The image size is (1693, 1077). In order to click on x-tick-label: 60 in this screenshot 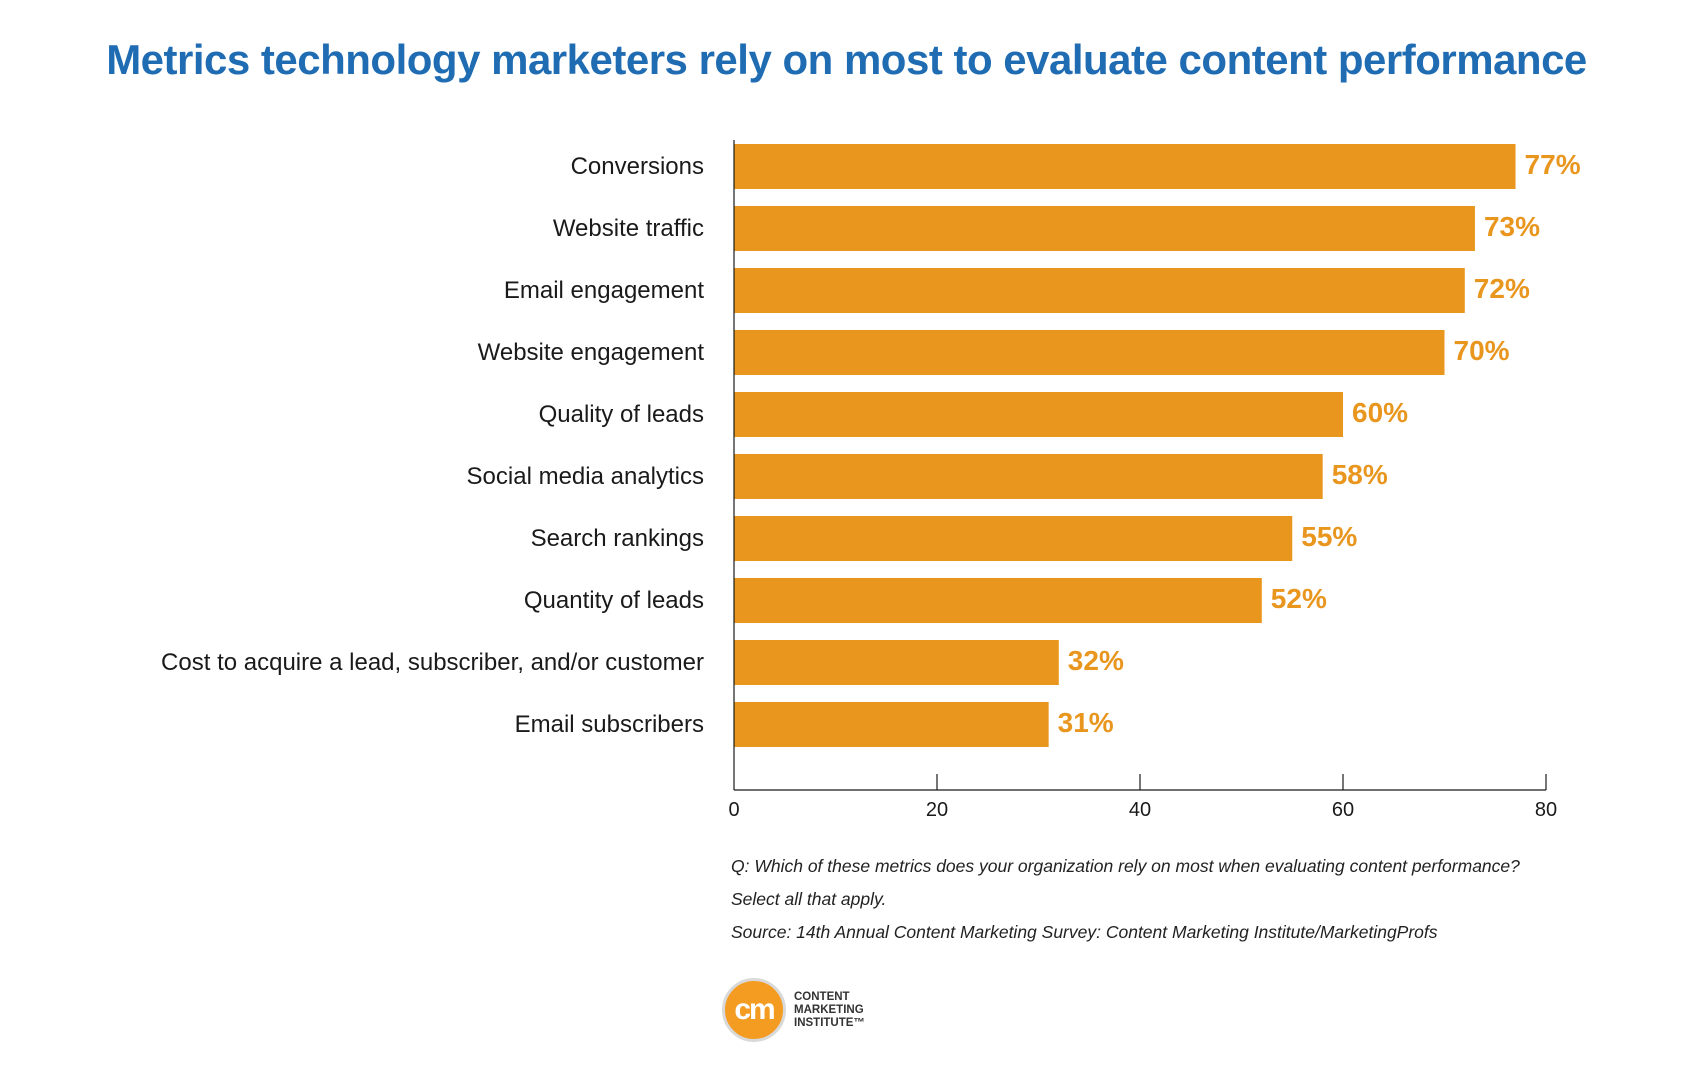, I will do `click(1343, 810)`.